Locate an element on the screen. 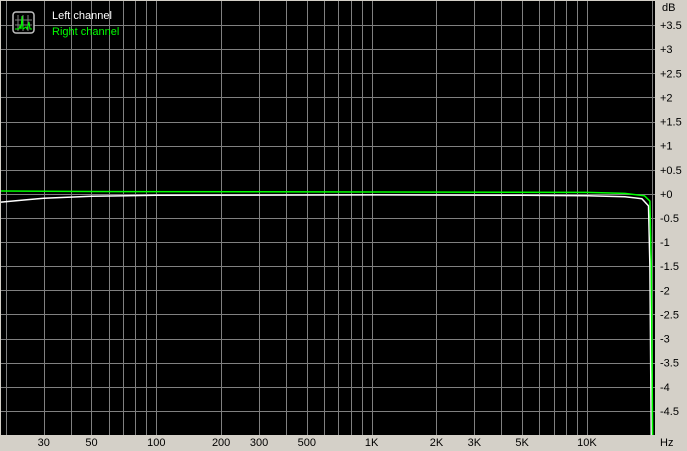 The image size is (687, 451). y-tick-label: -4 is located at coordinates (665, 388).